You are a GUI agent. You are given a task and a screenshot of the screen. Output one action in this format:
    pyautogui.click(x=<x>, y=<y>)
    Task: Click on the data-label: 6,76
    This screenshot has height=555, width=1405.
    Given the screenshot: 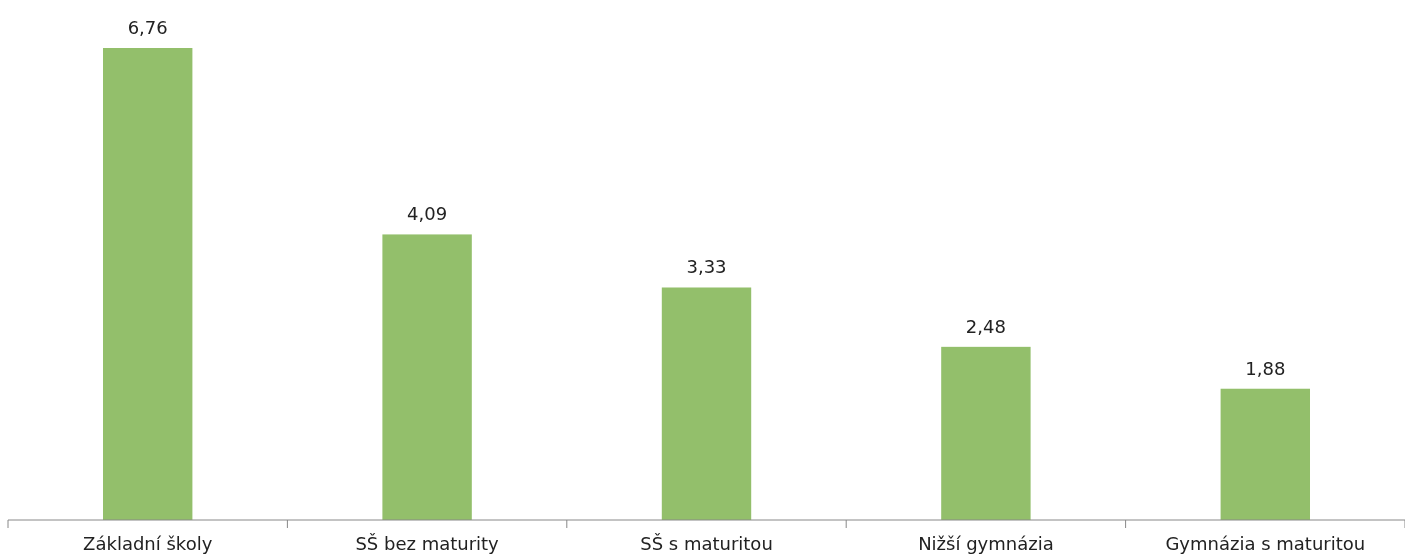 What is the action you would take?
    pyautogui.click(x=147, y=27)
    